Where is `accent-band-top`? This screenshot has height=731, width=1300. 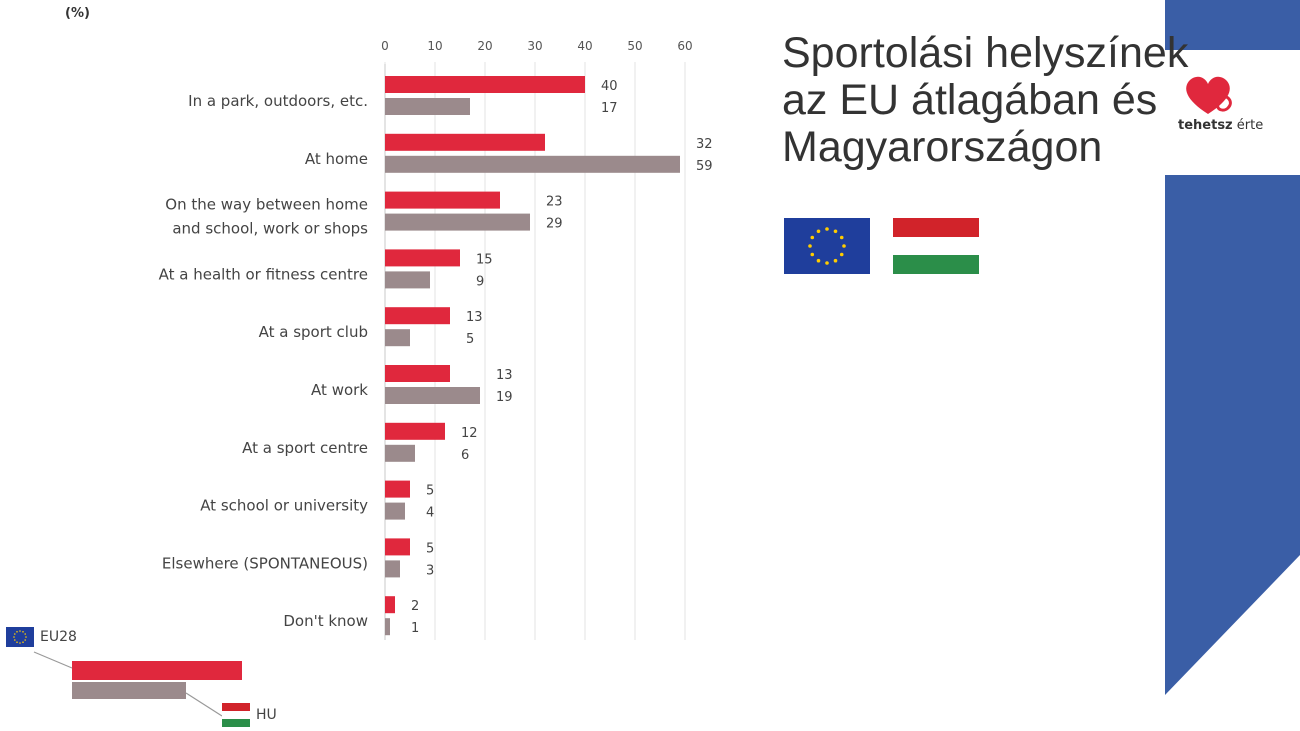
accent-band-top is located at coordinates (1232, 25).